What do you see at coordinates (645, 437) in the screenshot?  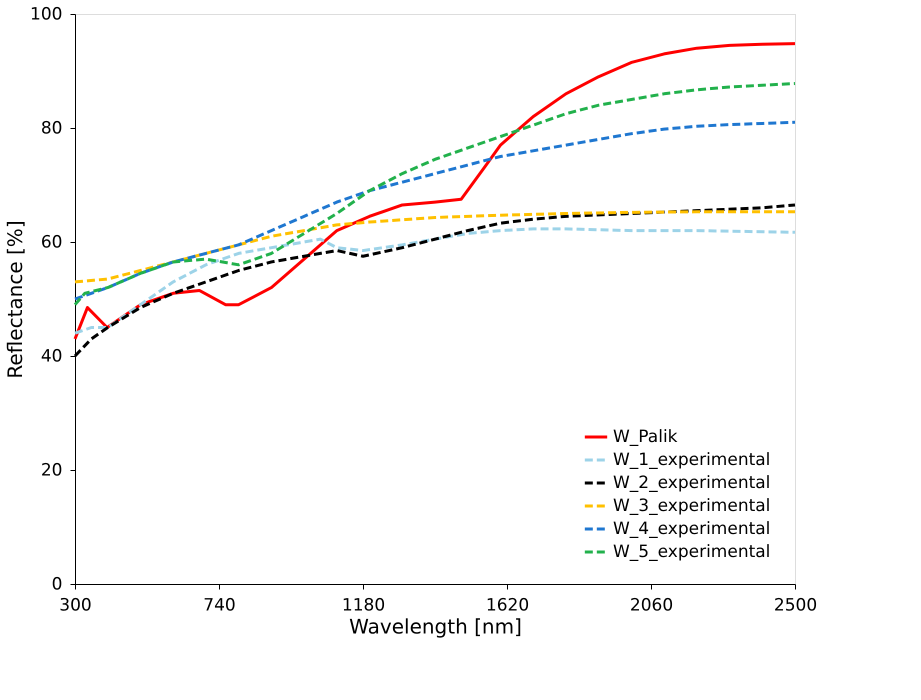 I see `legend-label: W_Palik` at bounding box center [645, 437].